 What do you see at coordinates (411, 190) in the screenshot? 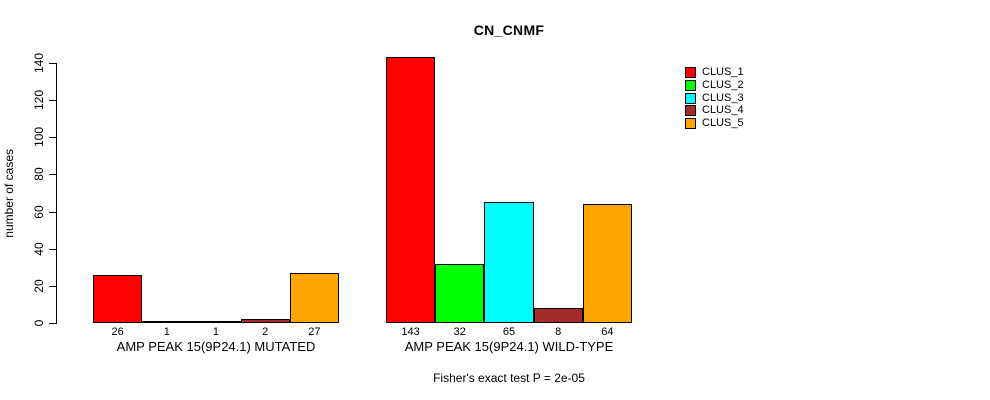
I see `bar-clus_1-group2` at bounding box center [411, 190].